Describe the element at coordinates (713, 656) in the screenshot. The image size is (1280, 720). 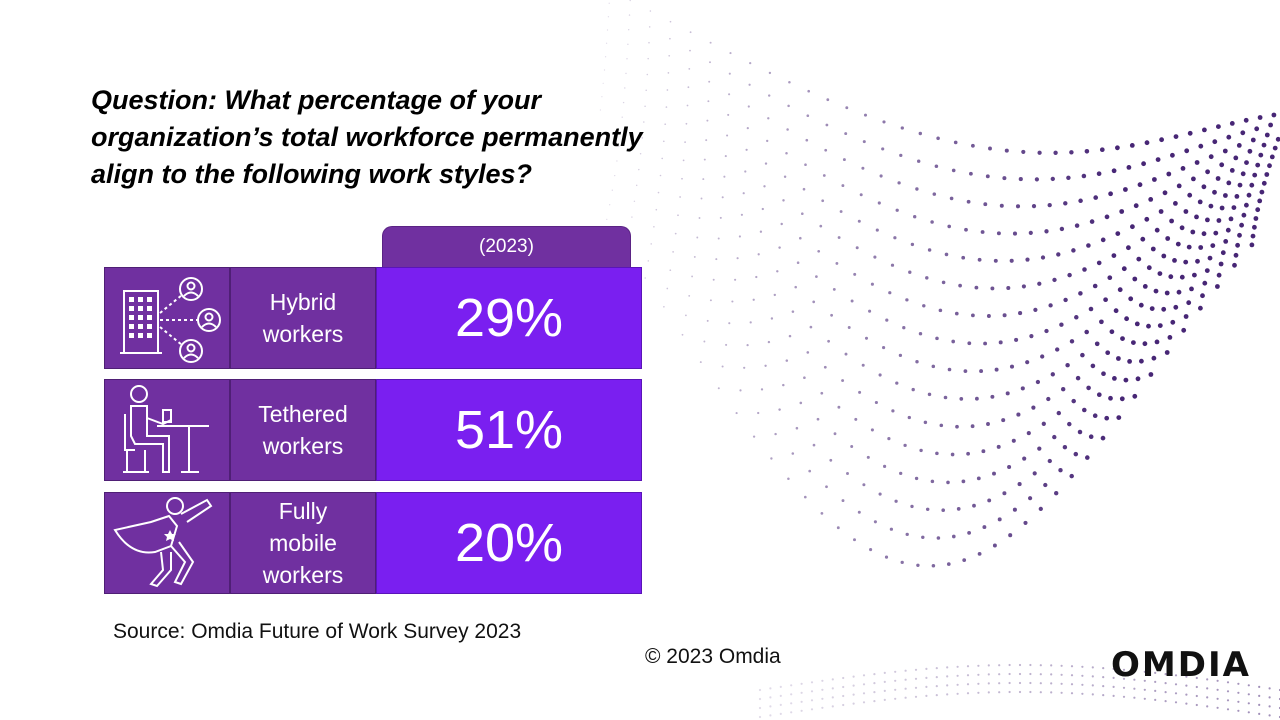
I see `copyright-note: © 2023 Omdia` at that location.